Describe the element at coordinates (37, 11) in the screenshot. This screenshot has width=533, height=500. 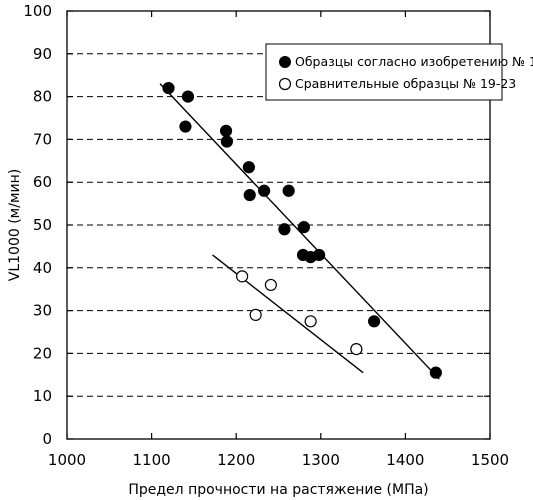
I see `y-tick-label-100: 100` at that location.